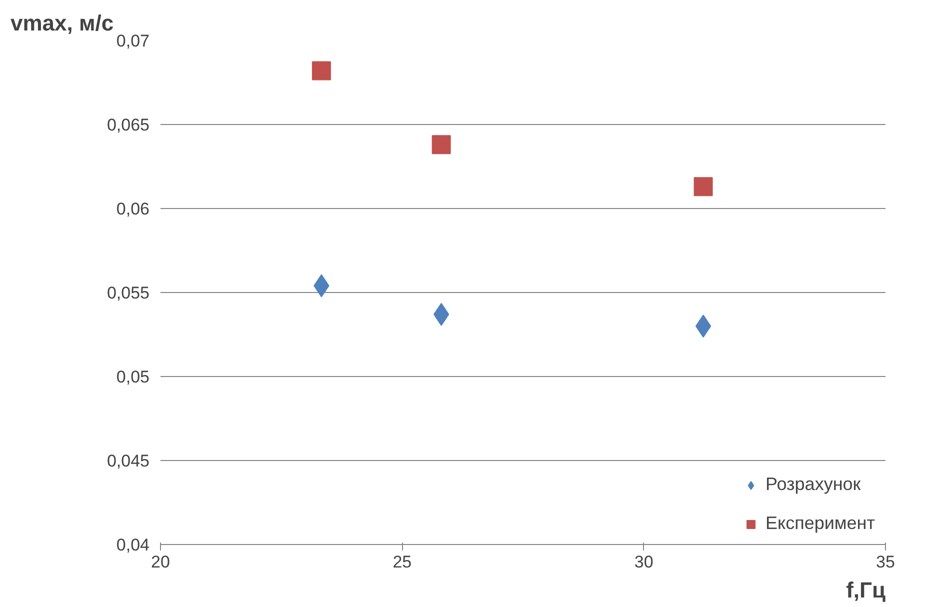 The width and height of the screenshot is (945, 607). What do you see at coordinates (885, 562) in the screenshot?
I see `x-tick-label: 35` at bounding box center [885, 562].